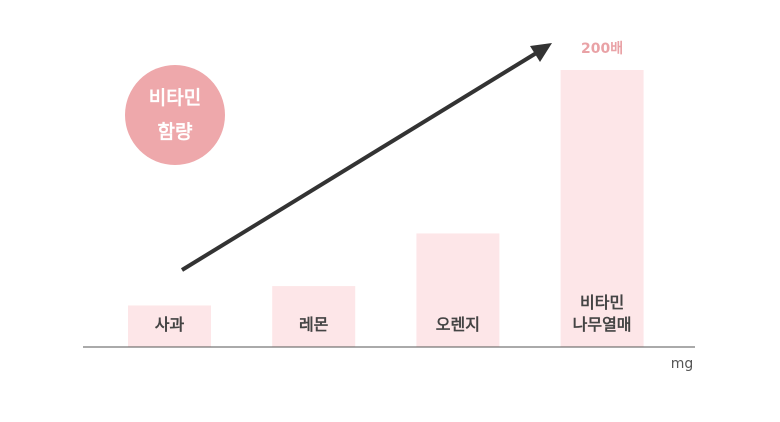  I want to click on category-label: 오렌지, so click(457, 324).